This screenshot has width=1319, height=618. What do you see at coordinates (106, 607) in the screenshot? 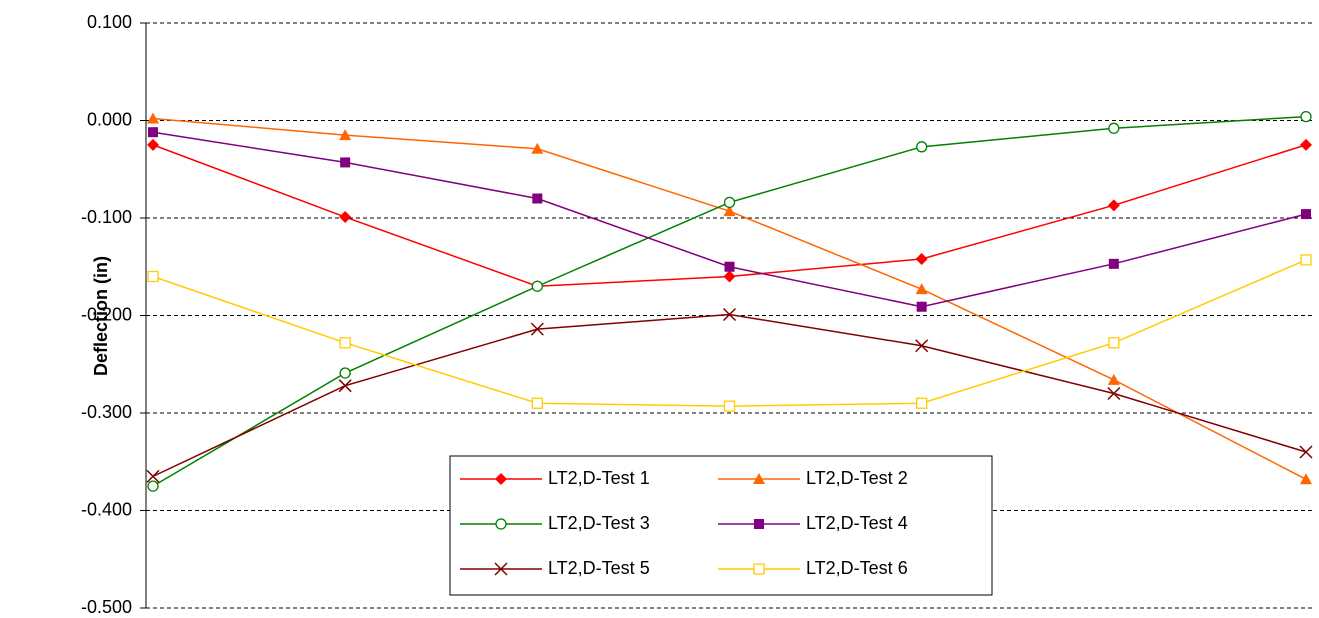
I see `y-tick-label: -0.500` at bounding box center [106, 607].